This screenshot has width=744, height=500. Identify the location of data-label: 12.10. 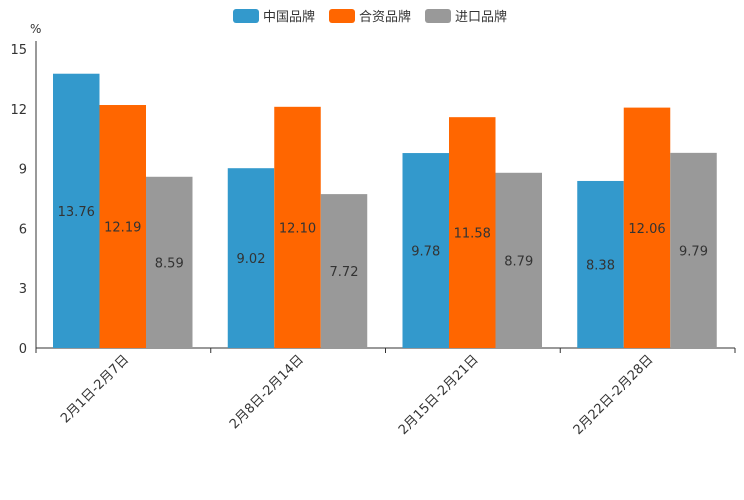
(297, 228).